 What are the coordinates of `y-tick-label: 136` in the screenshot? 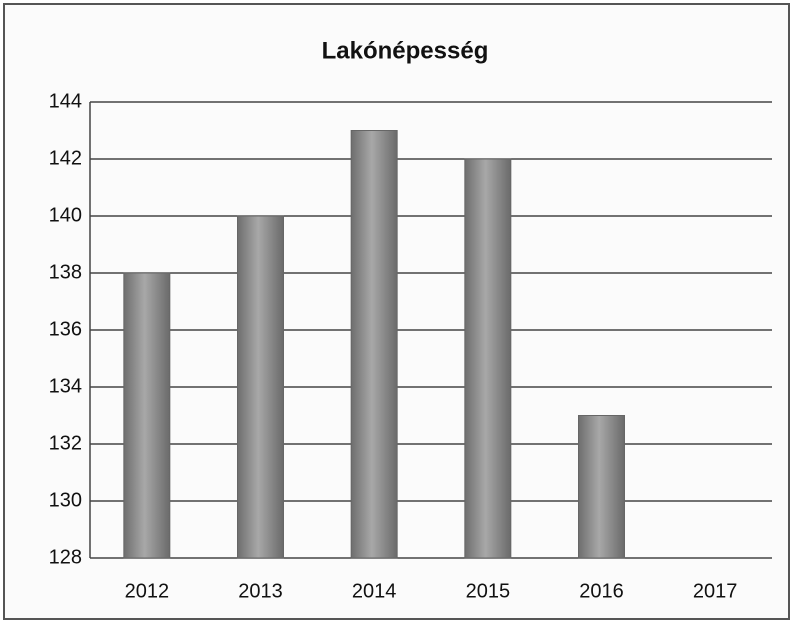 It's located at (65, 329).